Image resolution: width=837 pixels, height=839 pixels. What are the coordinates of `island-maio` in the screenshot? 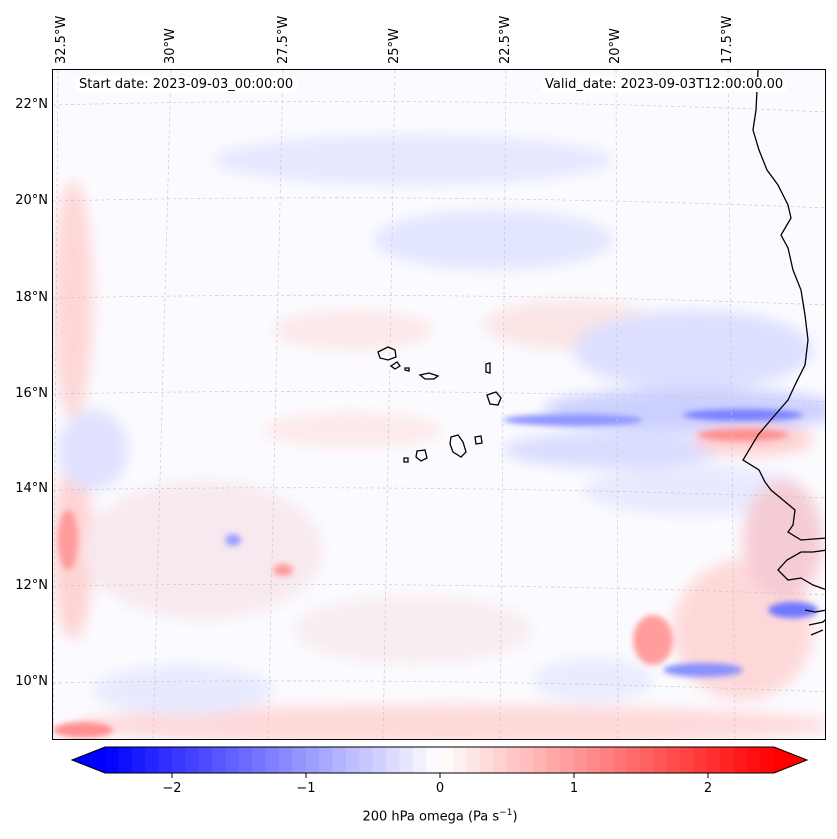 It's located at (478, 440).